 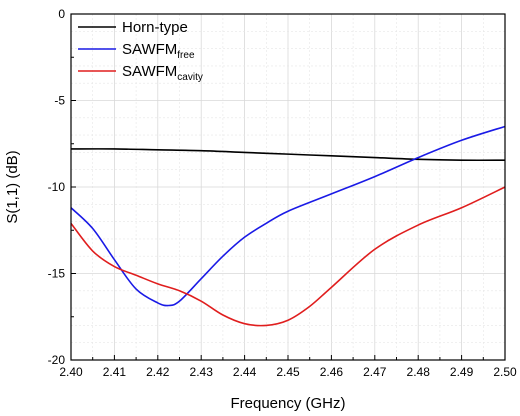 I want to click on y-tick-label: -20, so click(x=57, y=360).